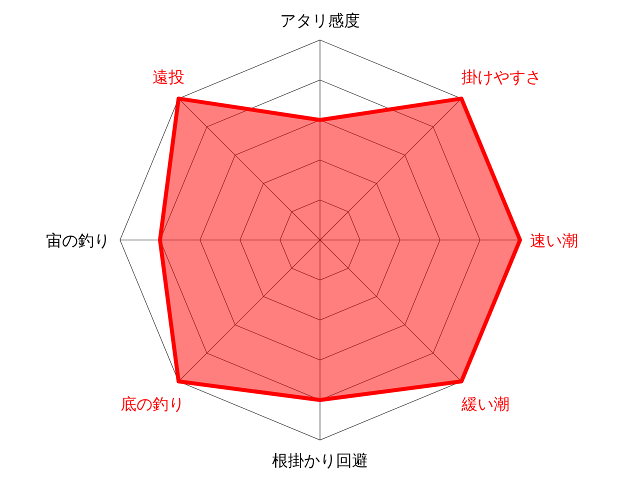 This screenshot has height=480, width=640. I want to click on spoke-label: 底の釣り, so click(152, 404).